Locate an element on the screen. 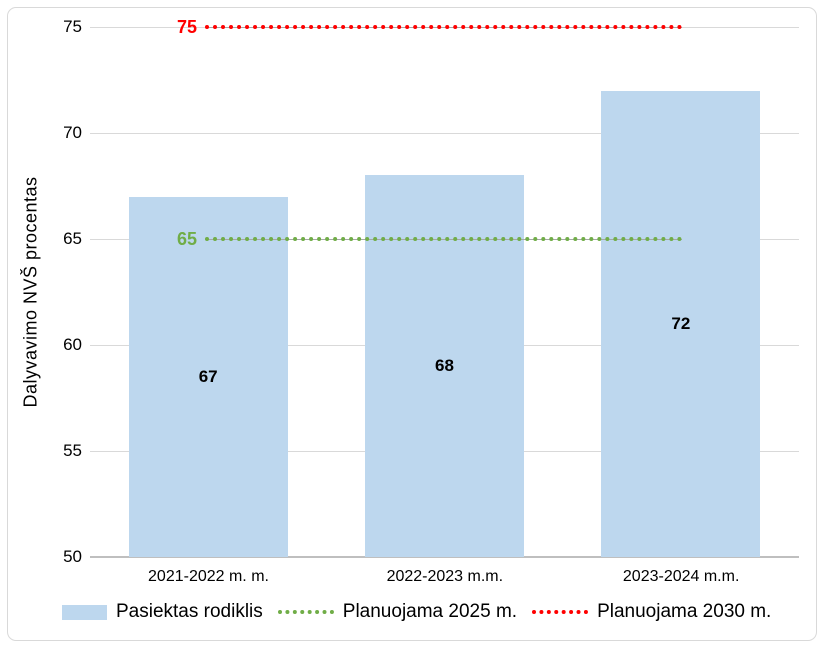 The width and height of the screenshot is (824, 649). legend-item-planuojama-2025: Planuojama 2025 m. is located at coordinates (397, 612).